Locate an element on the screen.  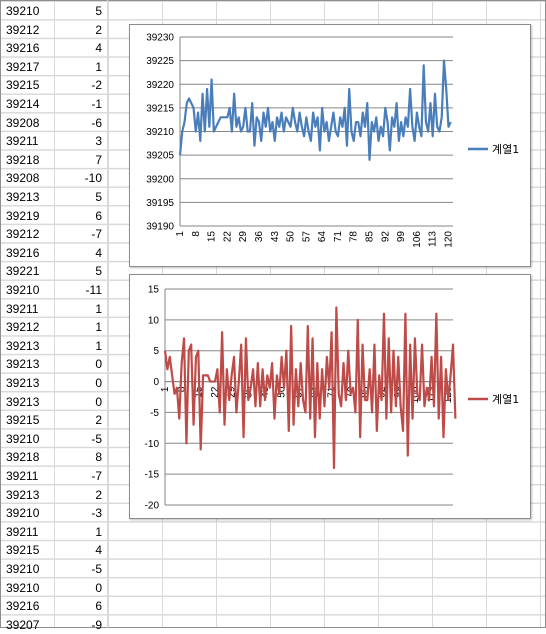
cell-b12: 6 is located at coordinates (98, 215).